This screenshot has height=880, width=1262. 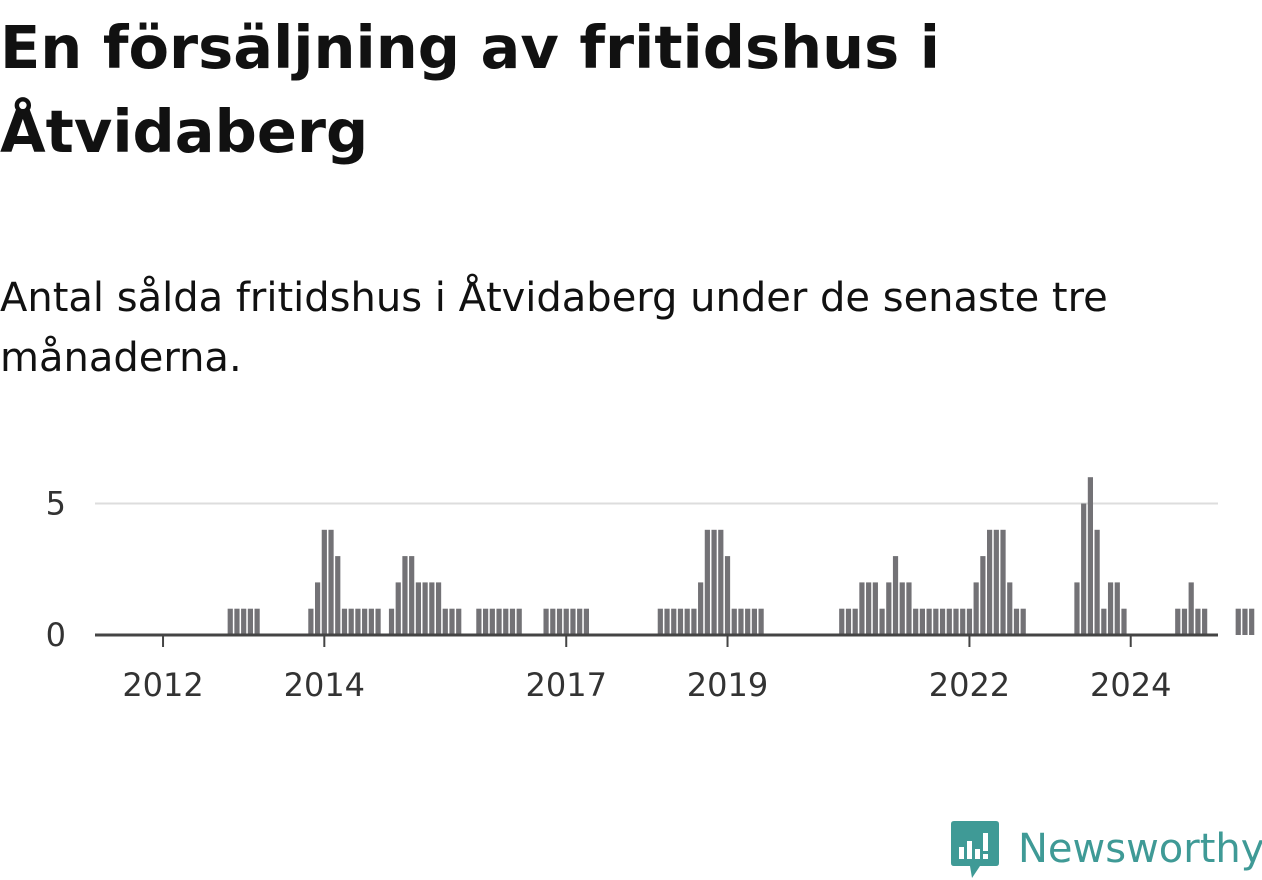 What do you see at coordinates (162, 685) in the screenshot?
I see `x-tick-label-2012: 2012` at bounding box center [162, 685].